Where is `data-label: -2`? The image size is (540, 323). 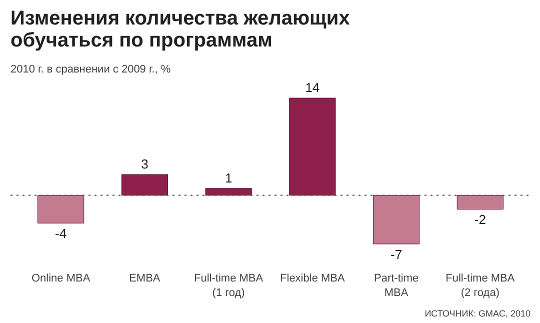 data-label: -2 is located at coordinates (480, 220).